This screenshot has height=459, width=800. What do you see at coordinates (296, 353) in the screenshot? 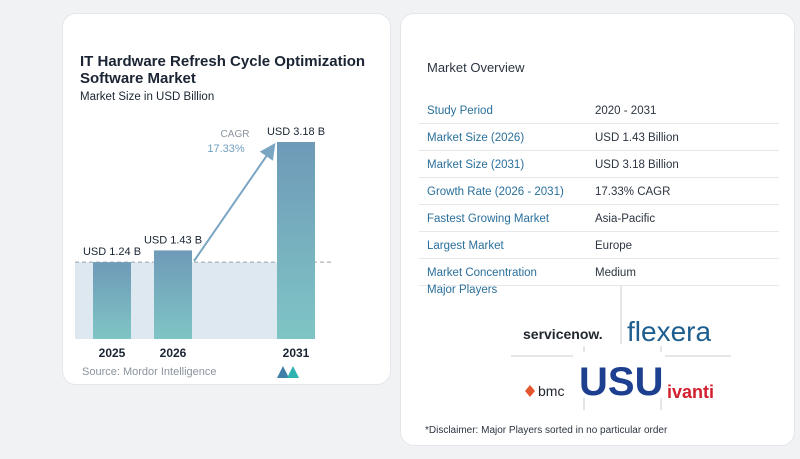
I see `x-tick-label: 2031` at bounding box center [296, 353].